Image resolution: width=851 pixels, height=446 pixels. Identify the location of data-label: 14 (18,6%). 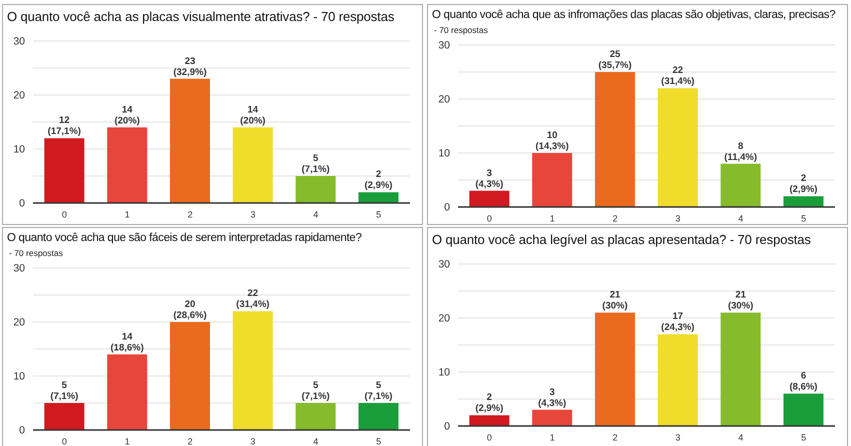
(127, 342).